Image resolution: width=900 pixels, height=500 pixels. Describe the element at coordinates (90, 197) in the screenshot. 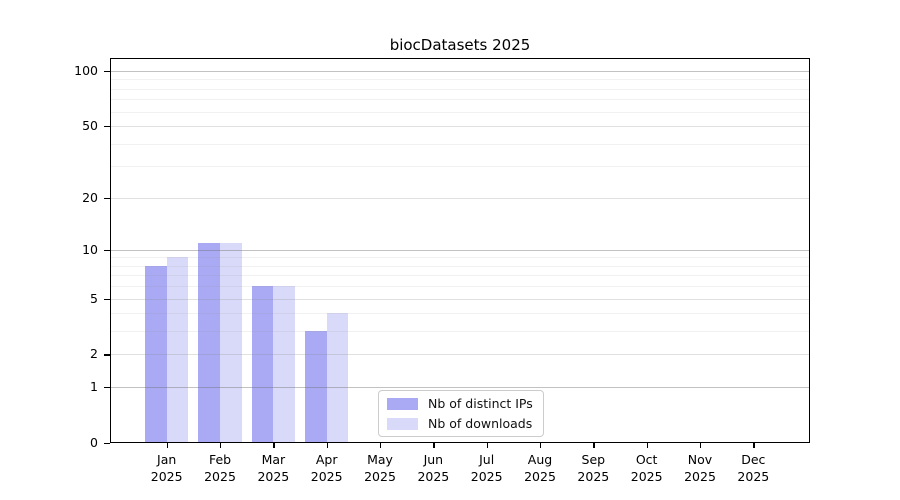

I see `y-tick-label-20: 20` at that location.